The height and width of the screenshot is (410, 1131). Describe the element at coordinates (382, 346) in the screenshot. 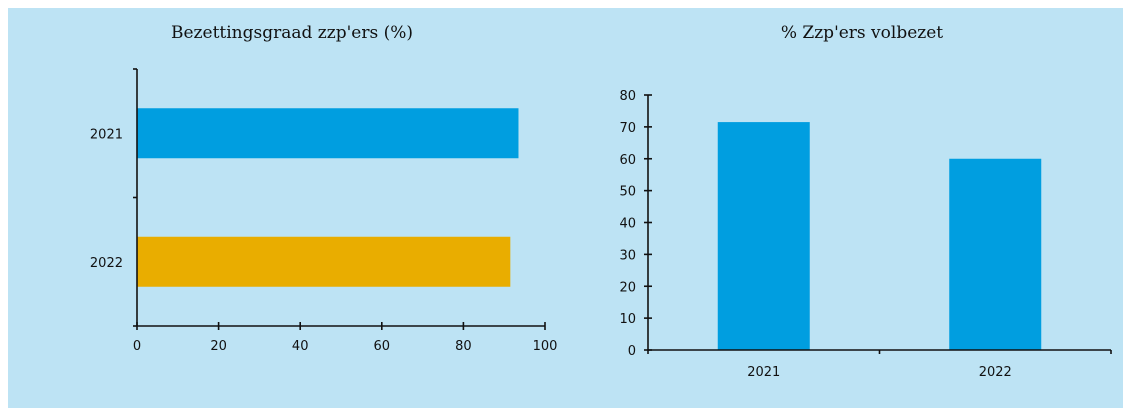

I see `left-x-tick-label: 60` at that location.